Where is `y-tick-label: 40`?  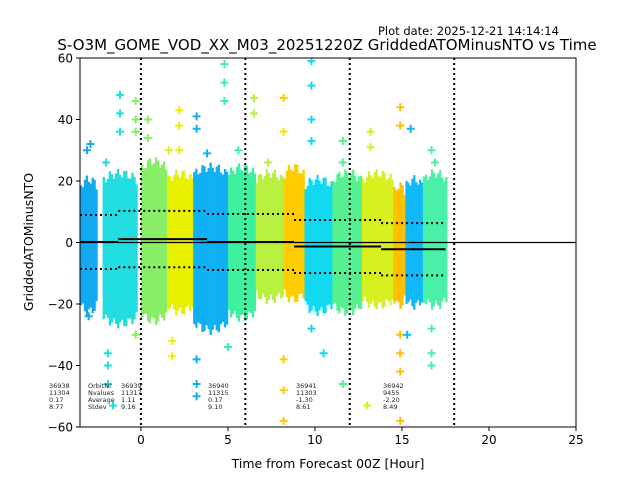 y-tick-label: 40 is located at coordinates (65, 120).